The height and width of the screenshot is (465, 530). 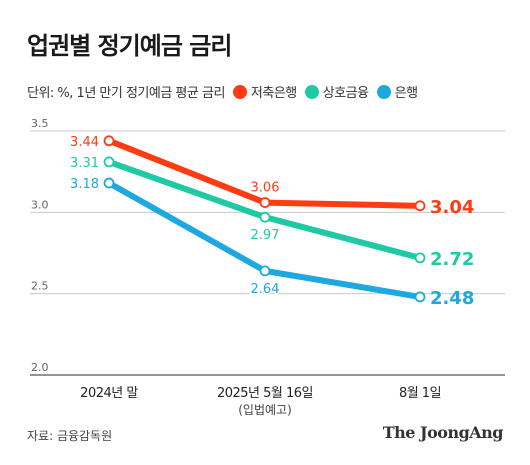 What do you see at coordinates (443, 432) in the screenshot?
I see `brand-logo: The JoongAng` at bounding box center [443, 432].